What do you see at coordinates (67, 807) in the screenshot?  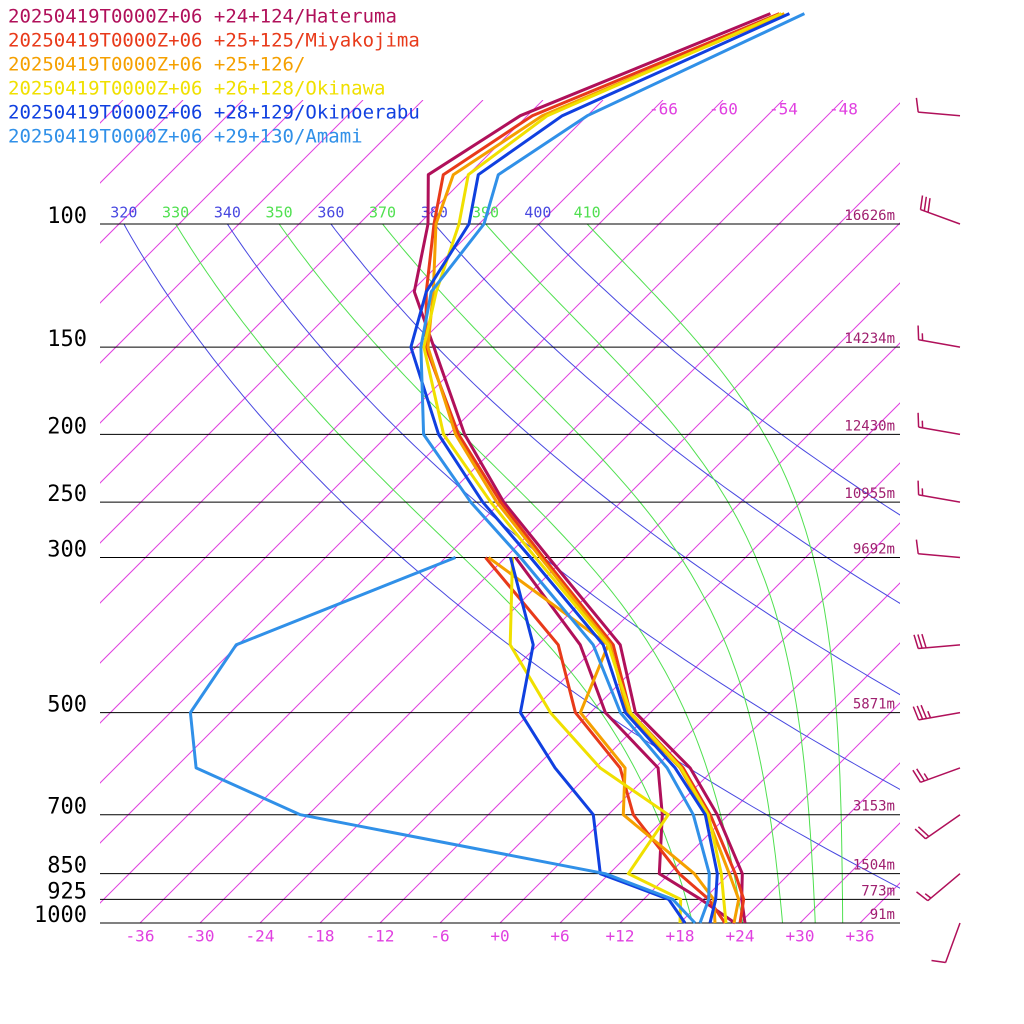 I see `y-tick-label: 700` at bounding box center [67, 807].